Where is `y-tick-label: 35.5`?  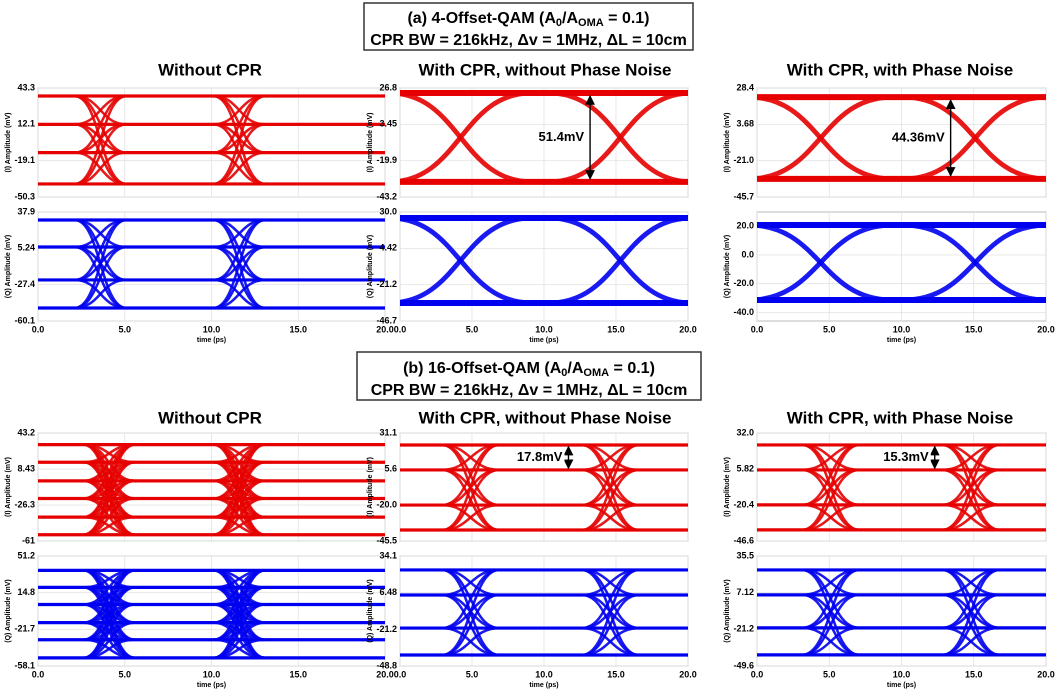
y-tick-label: 35.5 is located at coordinates (745, 555).